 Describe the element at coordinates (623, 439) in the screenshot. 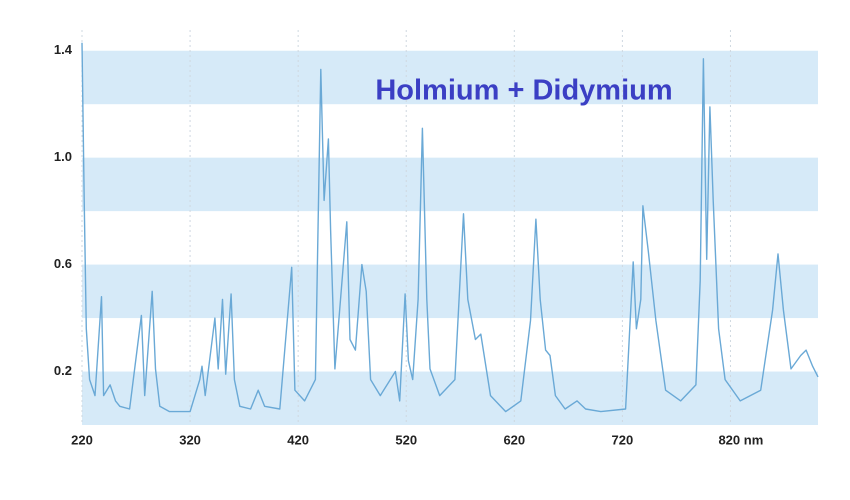

I see `x-tick-label: 720` at that location.